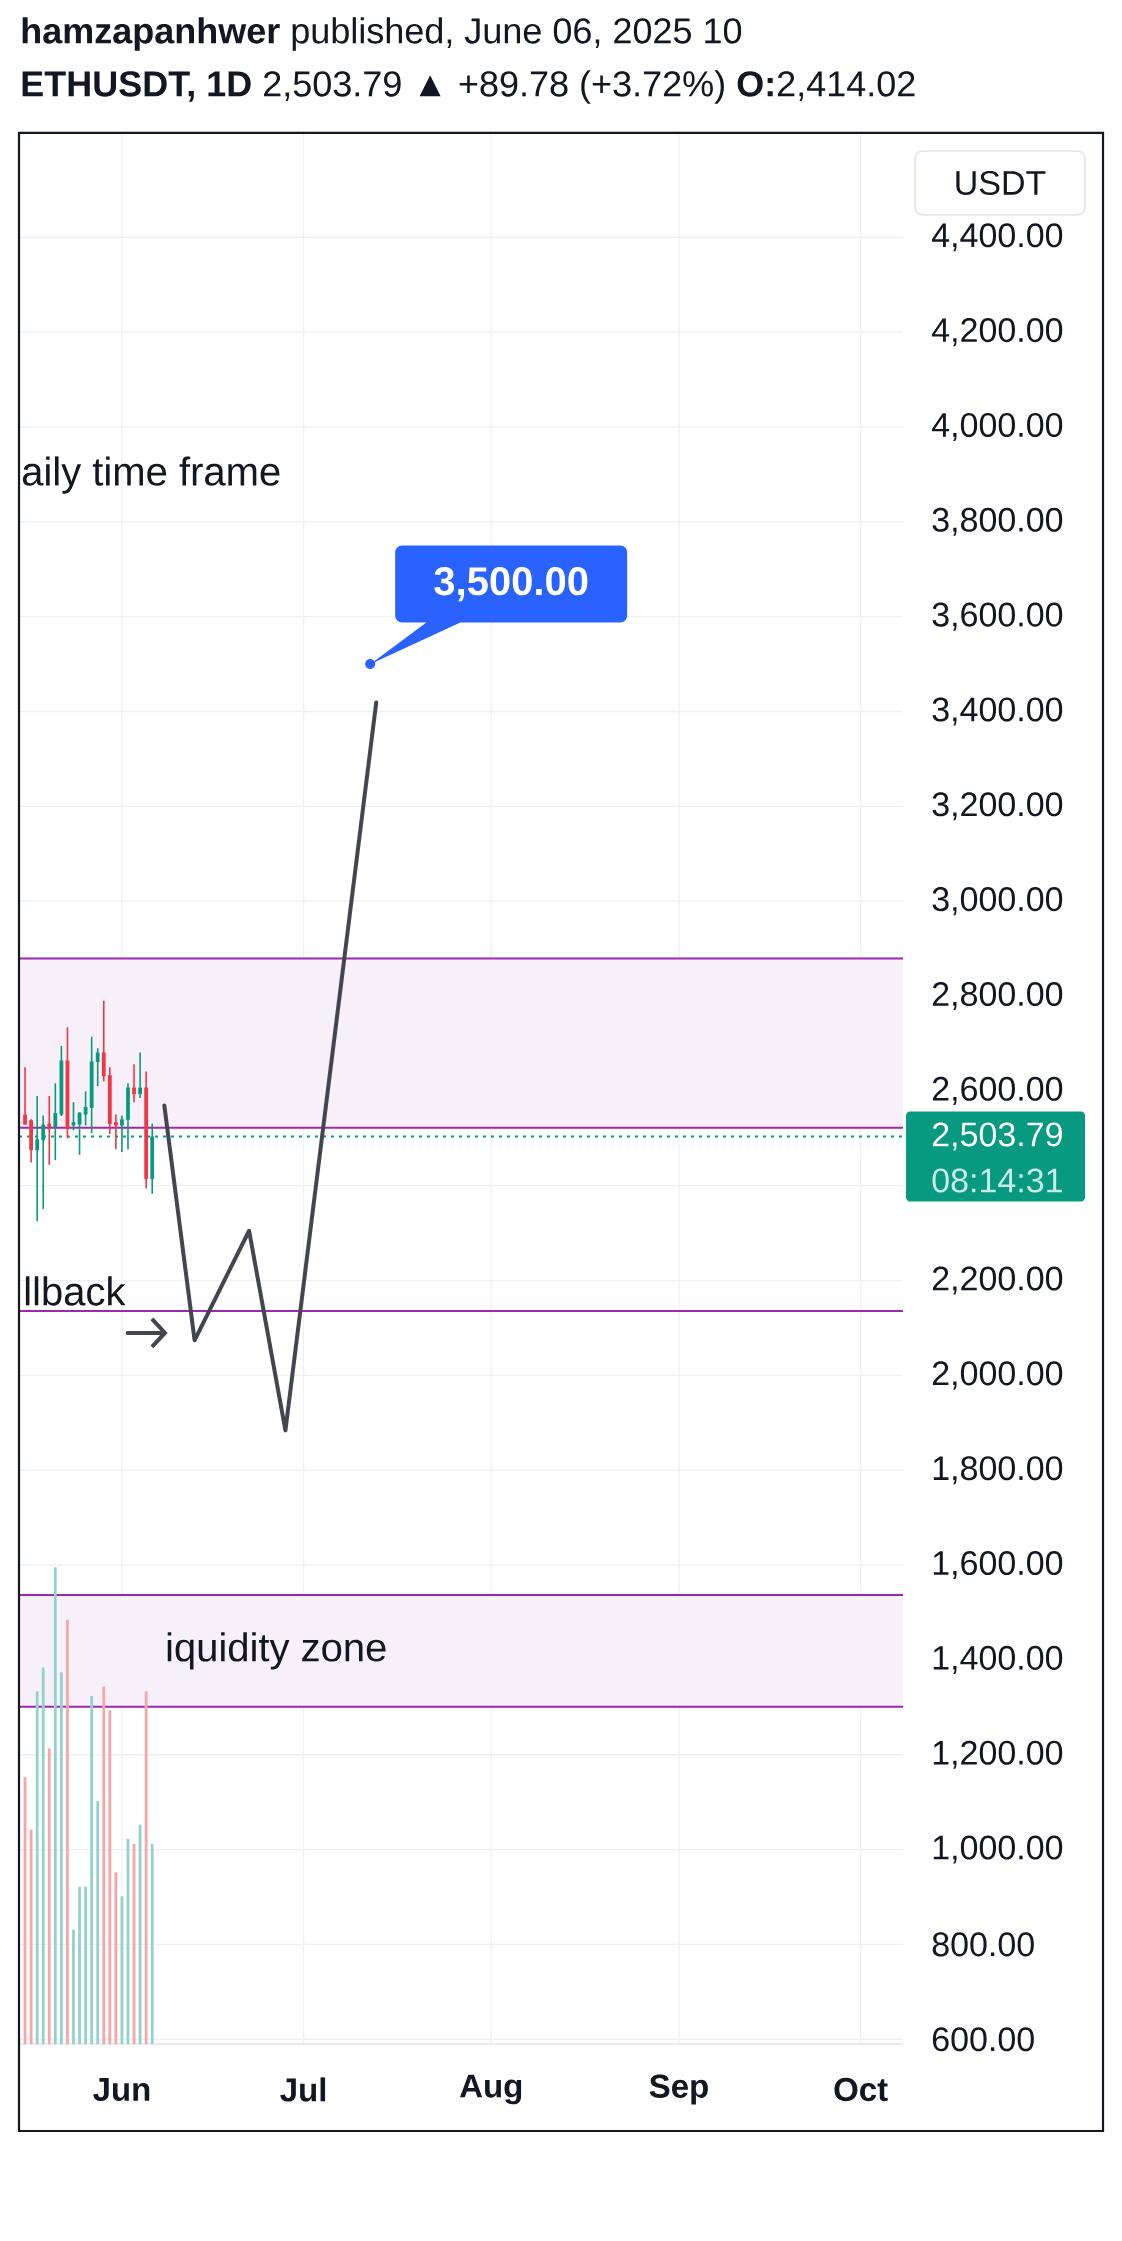  Describe the element at coordinates (997, 711) in the screenshot. I see `y-tick-label: 3,400.00` at that location.